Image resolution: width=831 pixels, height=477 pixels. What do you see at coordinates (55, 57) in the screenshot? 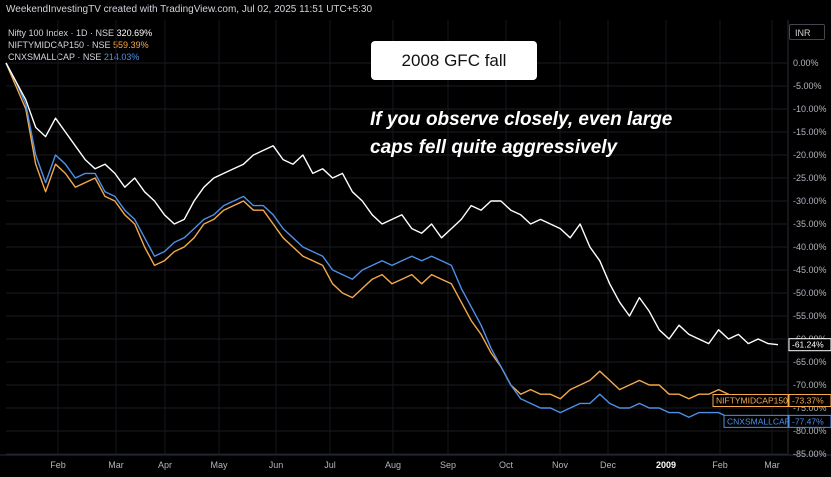
I see `legend-name: CNXSMALLCAP · NSE` at bounding box center [55, 57].